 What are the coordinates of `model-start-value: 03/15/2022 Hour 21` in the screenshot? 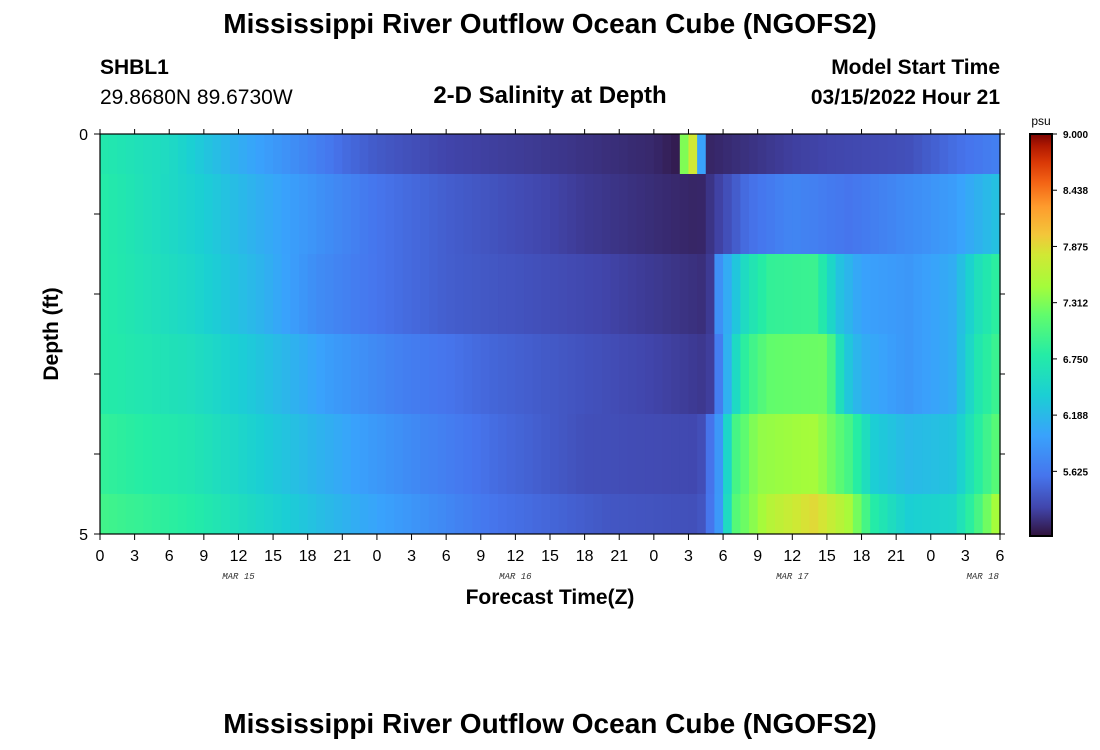 It's located at (905, 97).